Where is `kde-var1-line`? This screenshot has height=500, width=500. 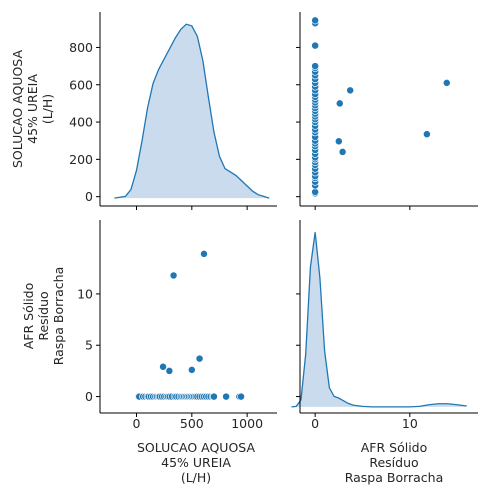
kde-var1-line is located at coordinates (379, 320).